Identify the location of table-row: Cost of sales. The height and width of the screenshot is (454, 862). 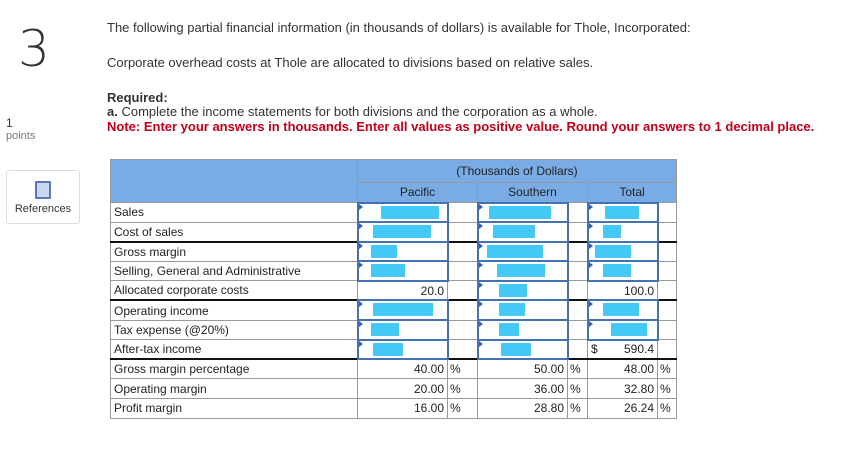
(393, 232).